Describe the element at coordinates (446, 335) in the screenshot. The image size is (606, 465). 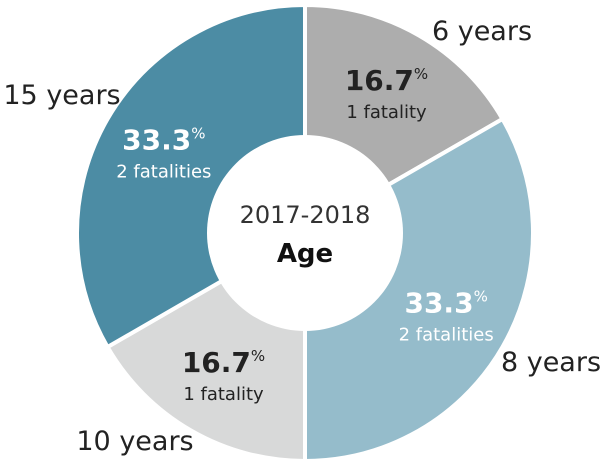
I see `detail-label-8-years: 2 fatalities` at that location.